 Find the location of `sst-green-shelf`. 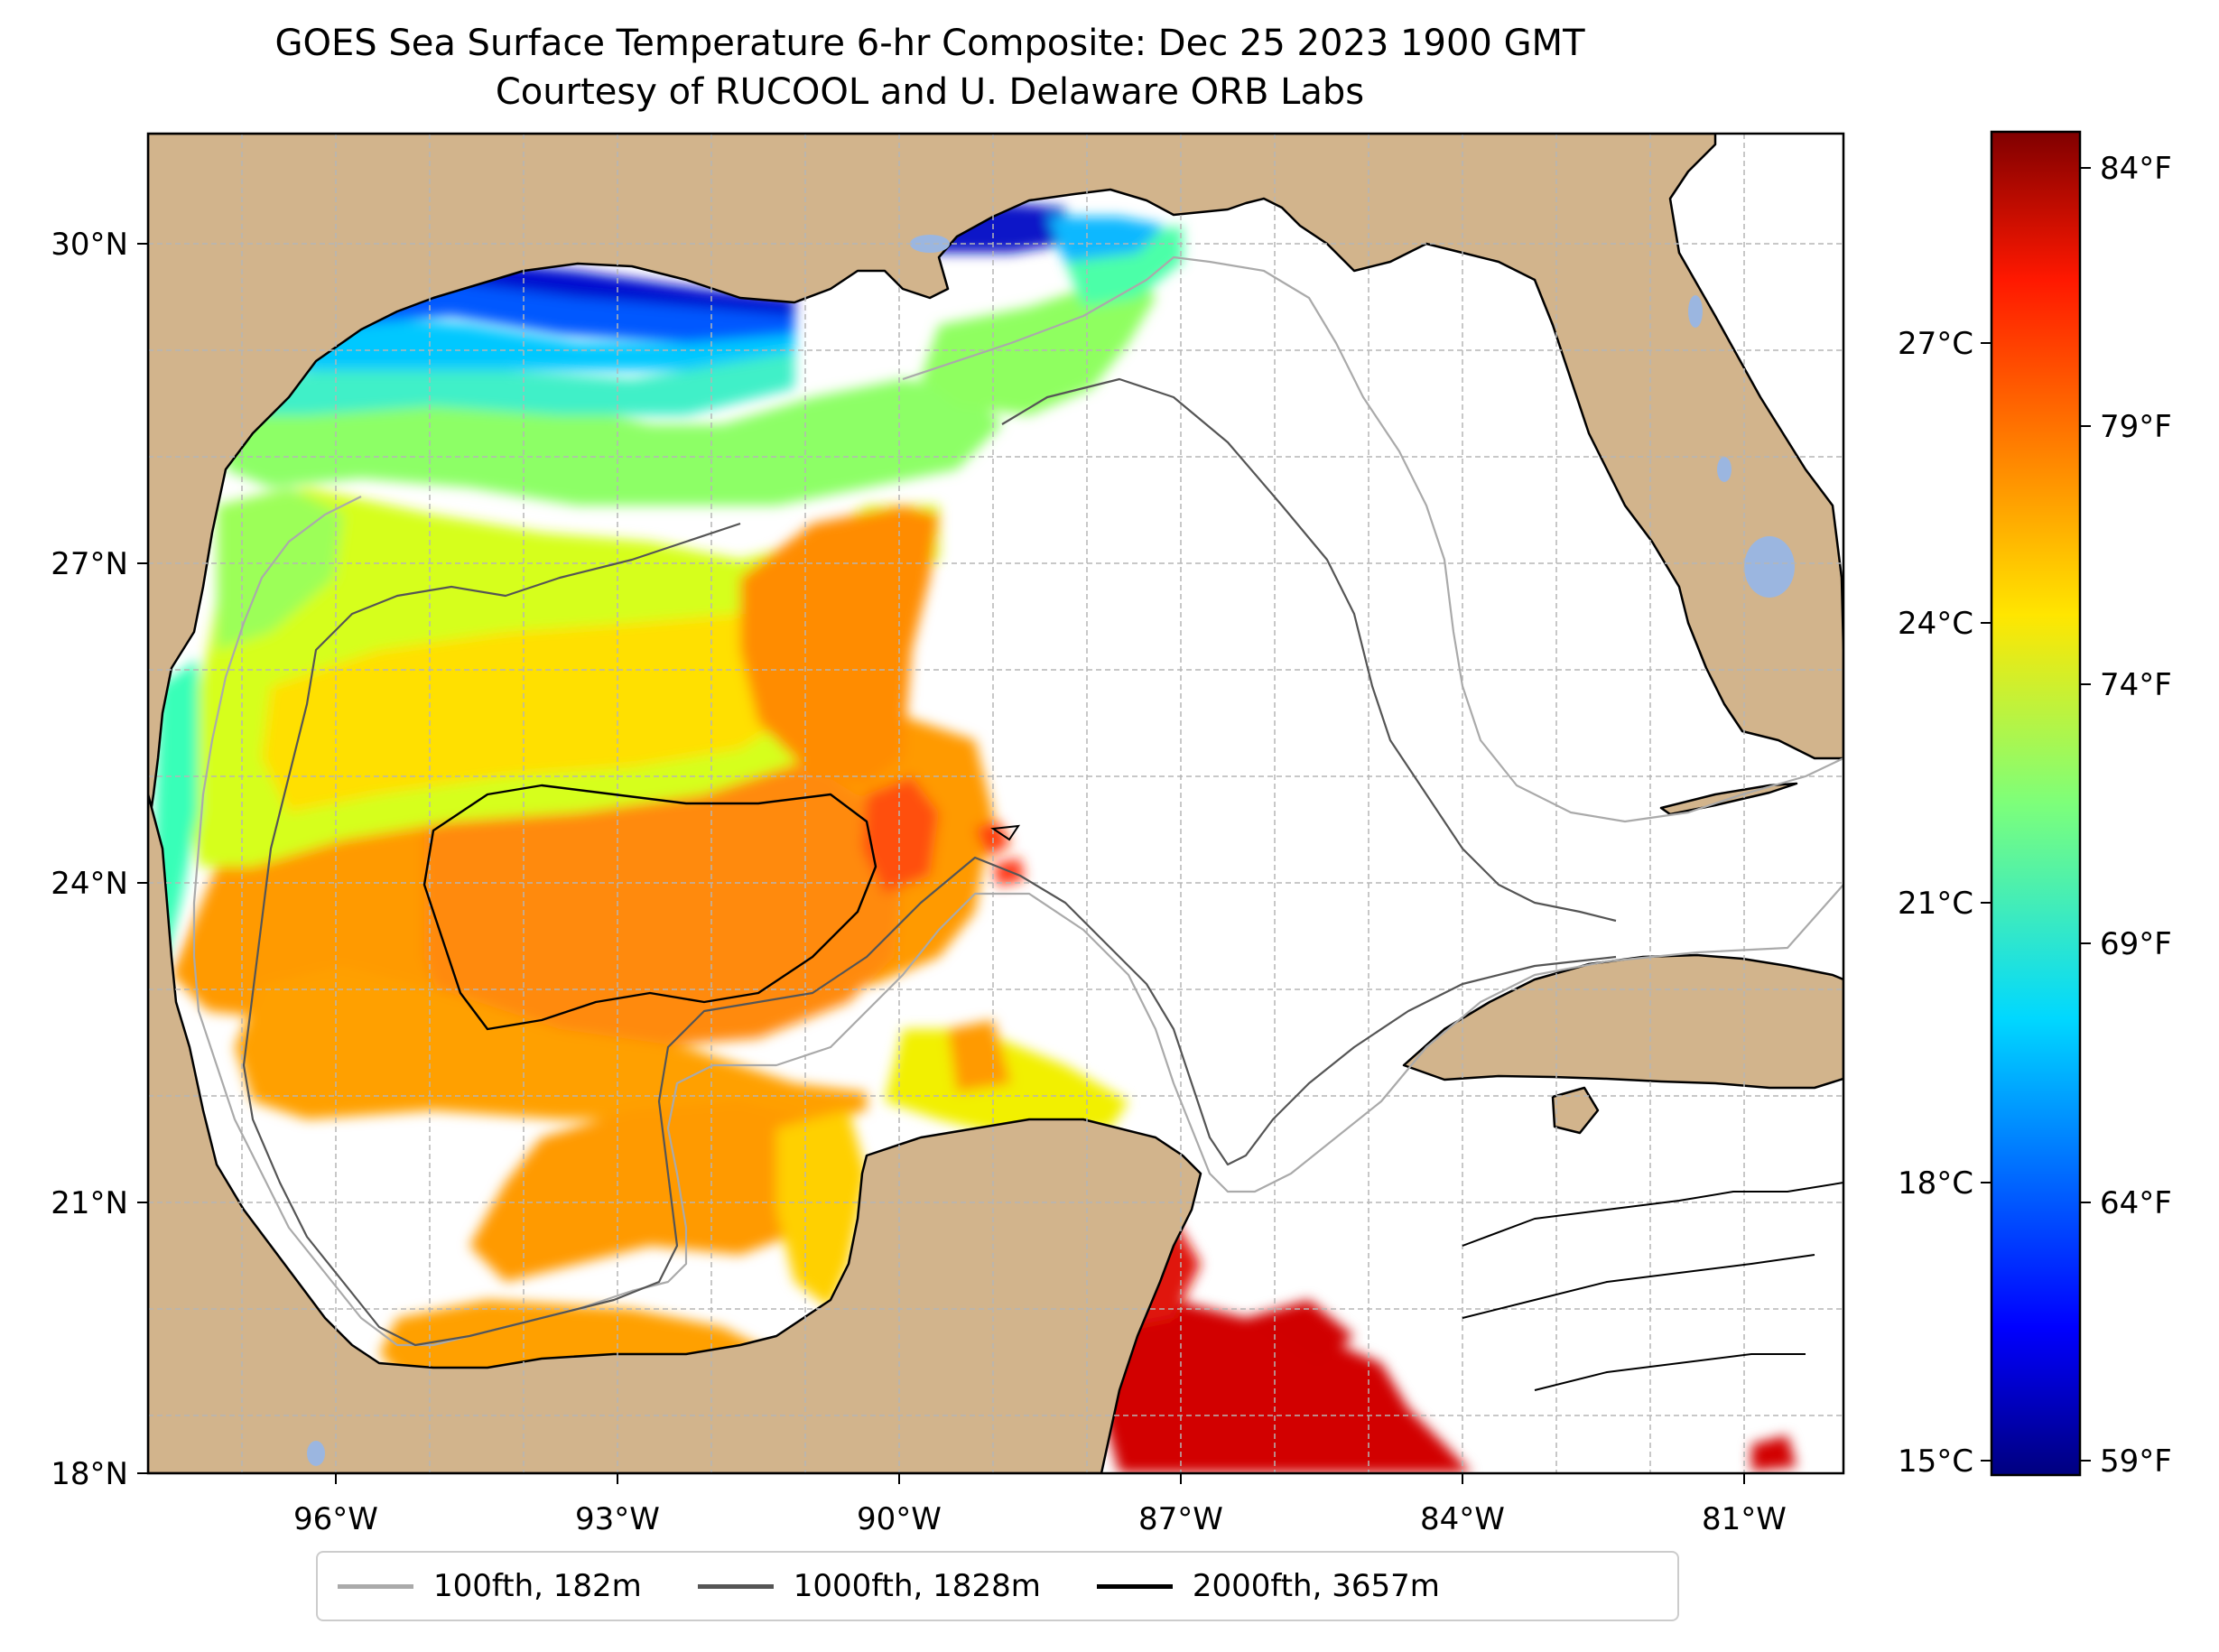

sst-green-shelf is located at coordinates (614, 442).